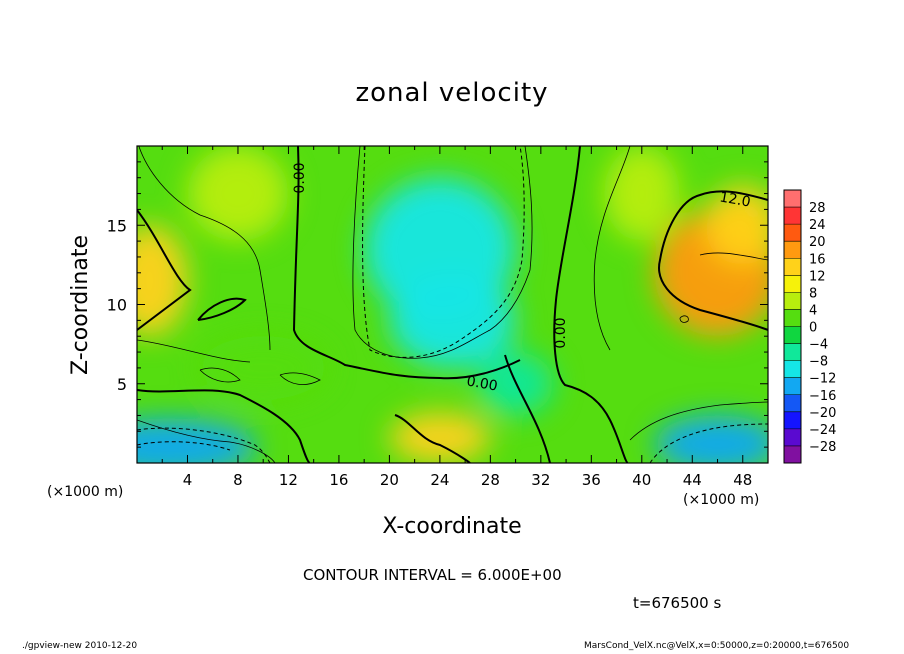 The image size is (904, 654). Describe the element at coordinates (490, 480) in the screenshot. I see `x-tick-label: 28` at that location.